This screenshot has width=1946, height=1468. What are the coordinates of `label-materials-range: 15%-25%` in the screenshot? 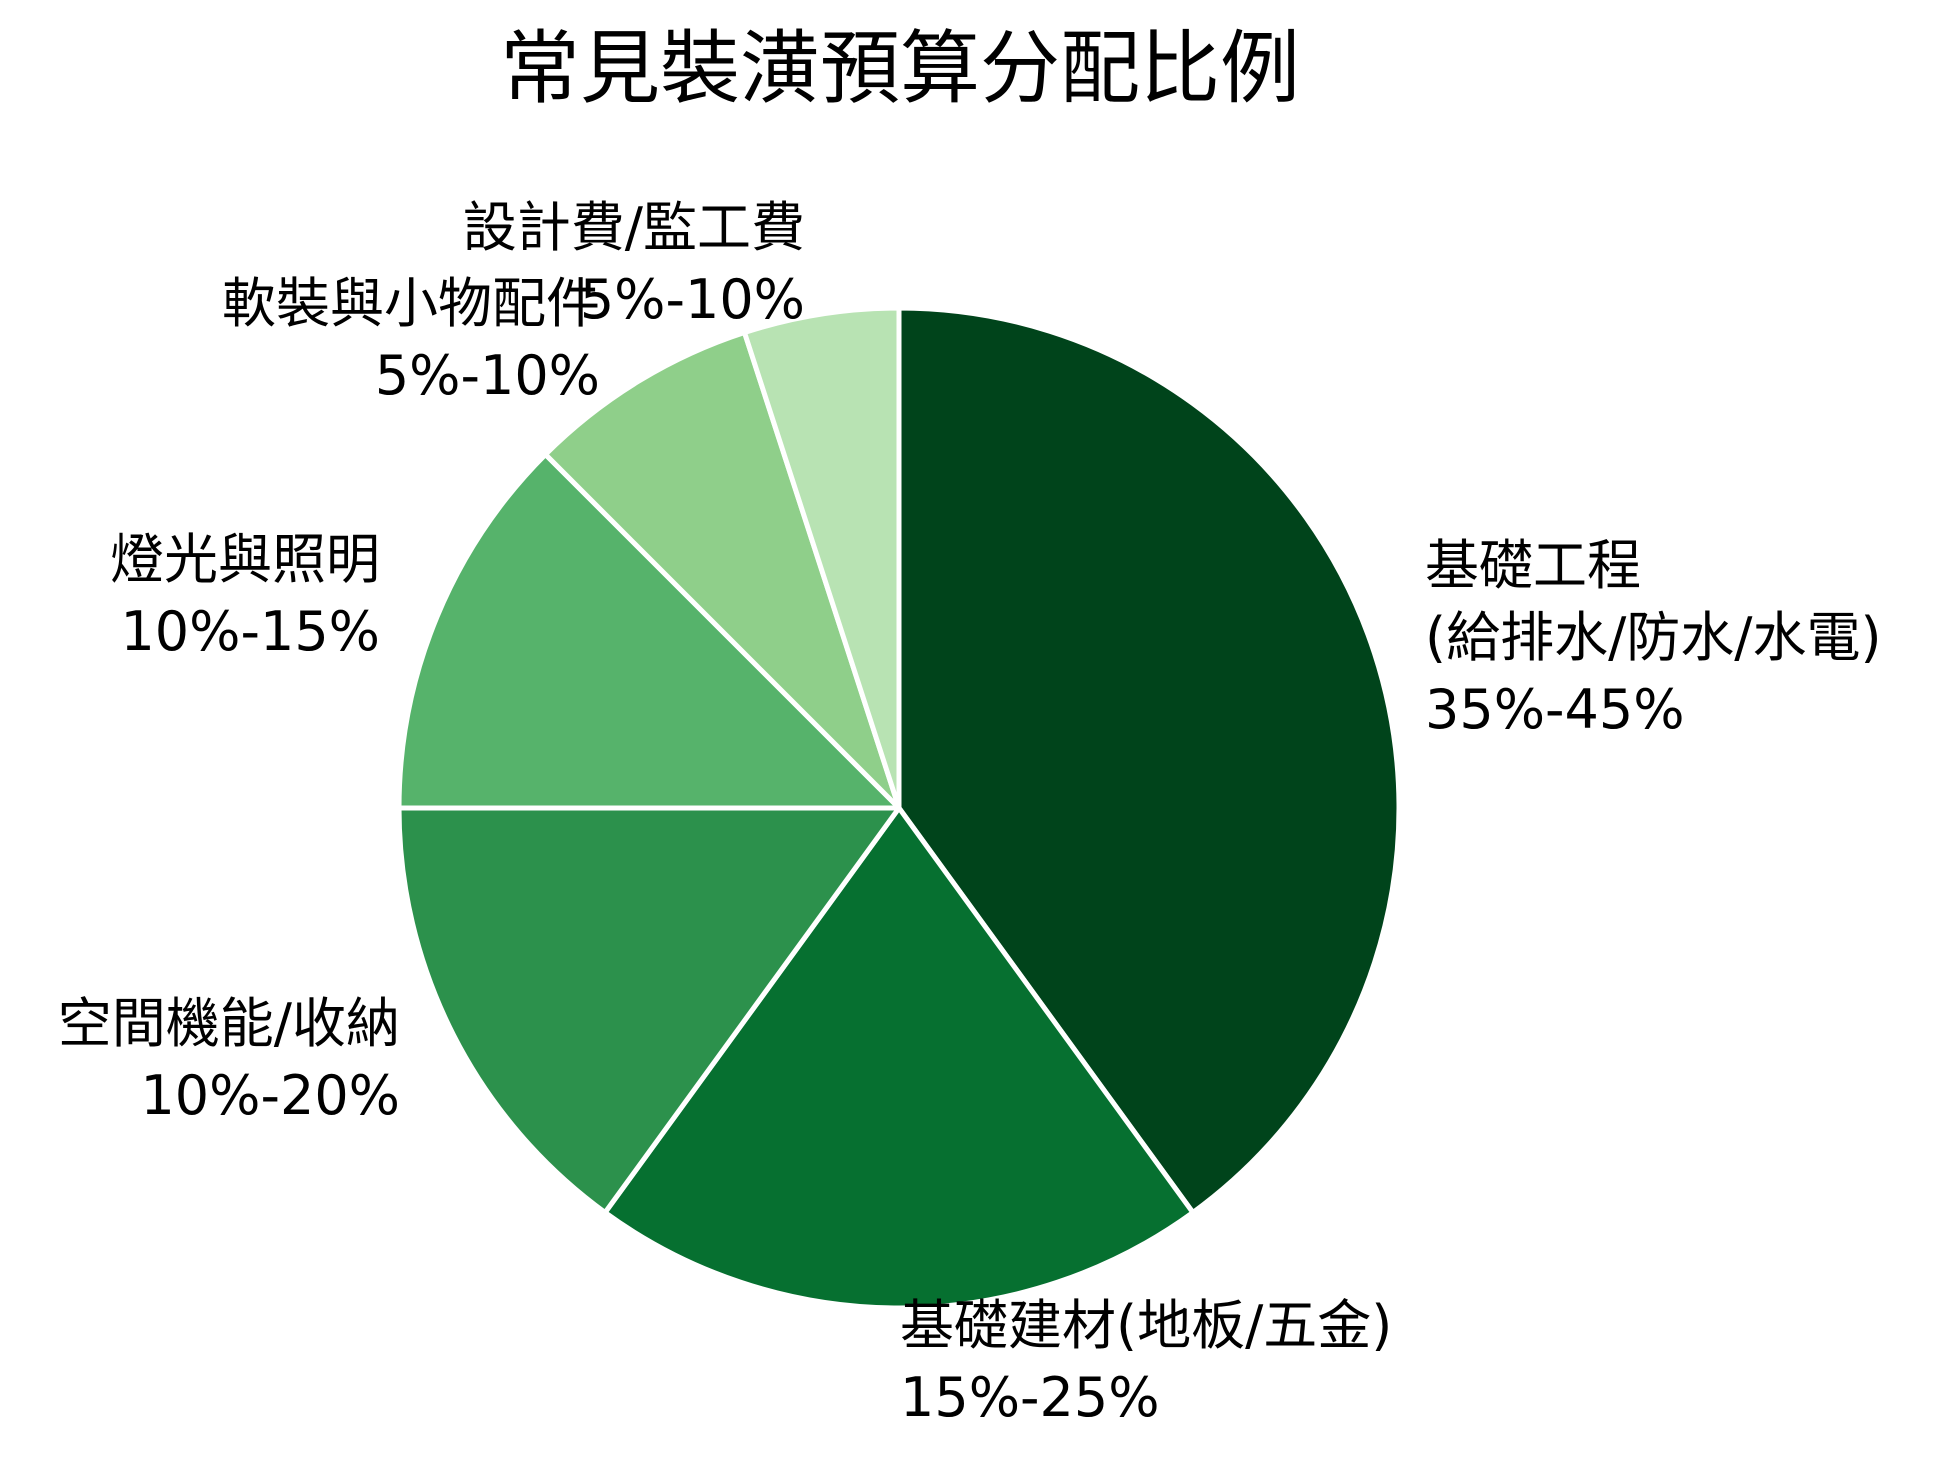 It's located at (1030, 1397).